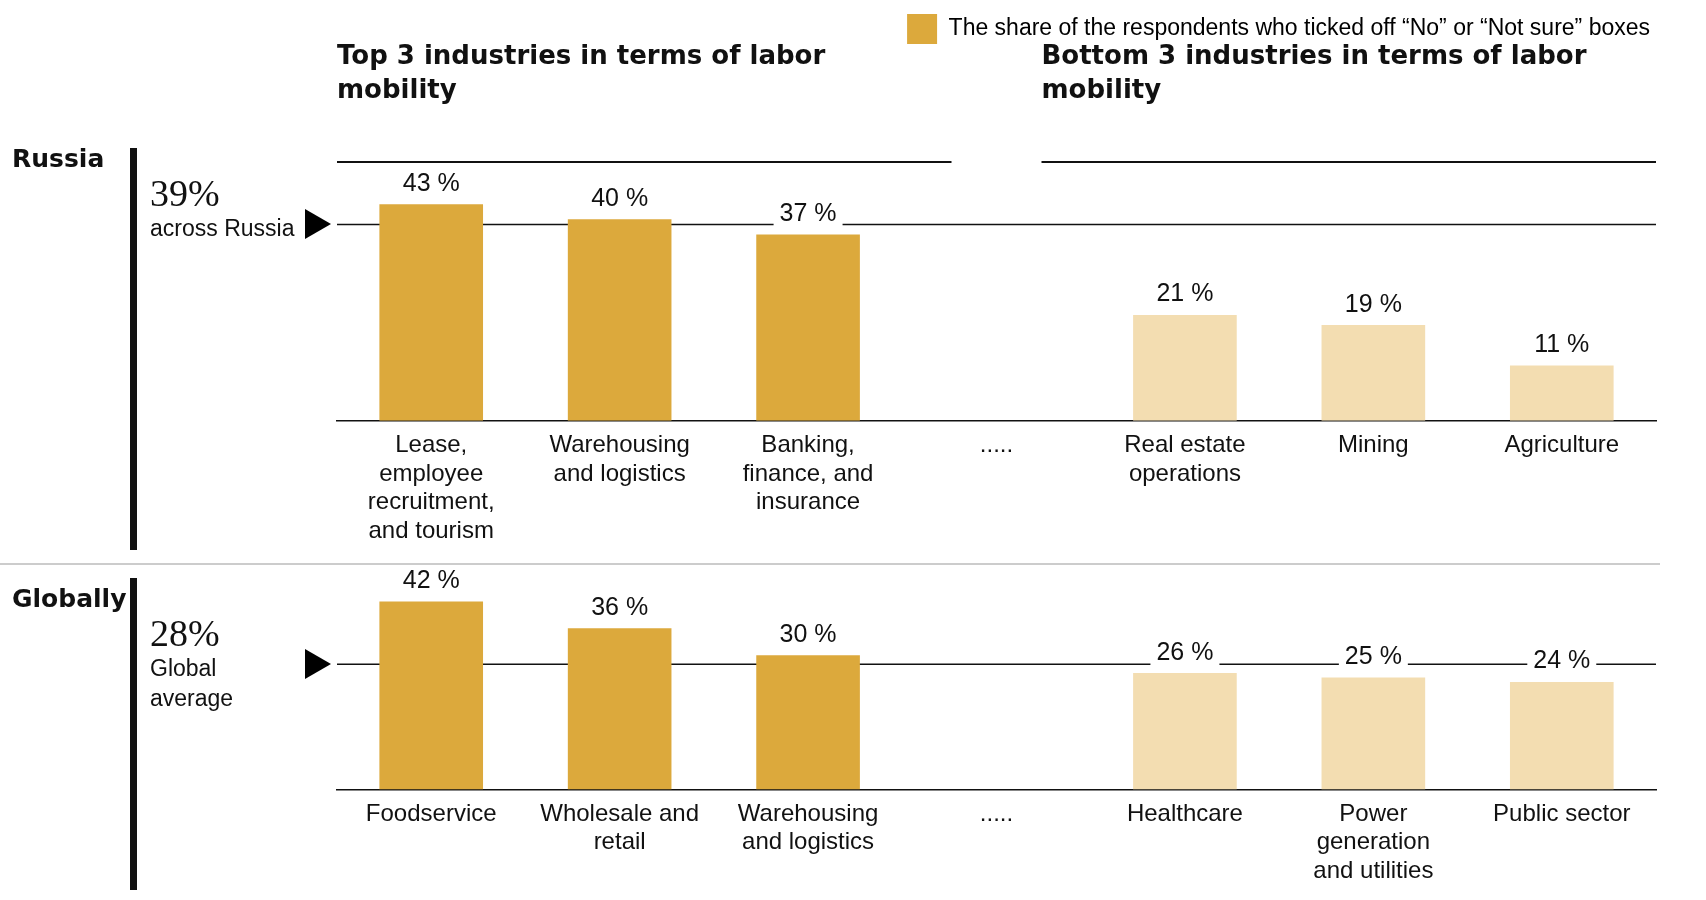 The width and height of the screenshot is (1706, 900). What do you see at coordinates (431, 181) in the screenshot?
I see `data-label: 43 %` at bounding box center [431, 181].